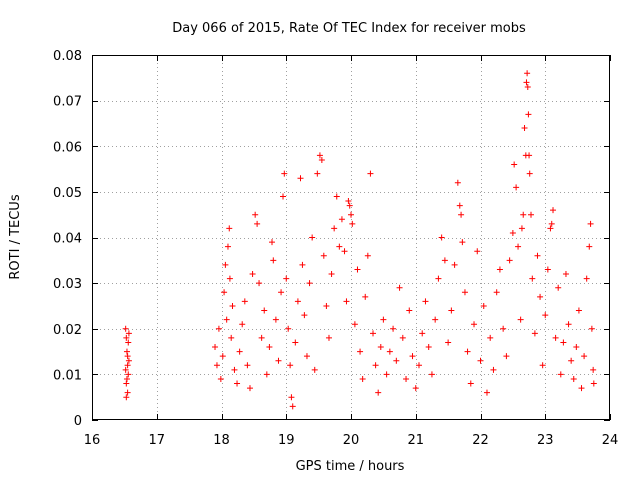 This screenshot has width=640, height=480. What do you see at coordinates (415, 440) in the screenshot?
I see `x-tick-label: 21` at bounding box center [415, 440].